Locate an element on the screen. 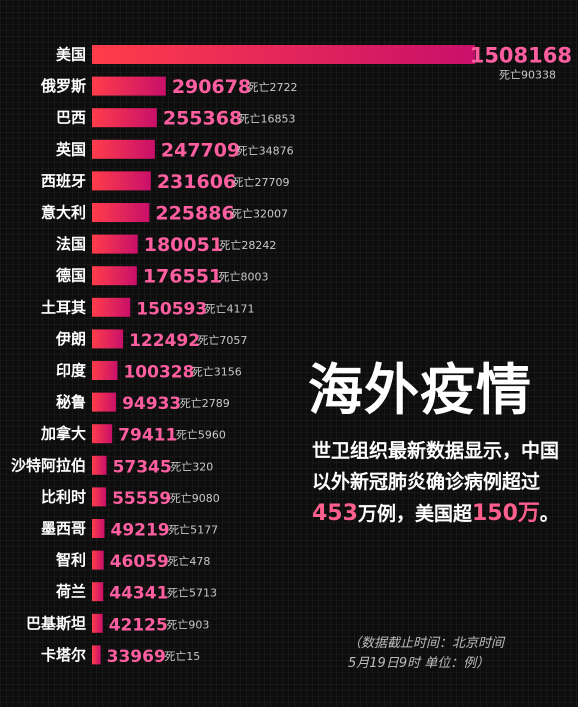 The image size is (578, 707). country-label: 荷兰 is located at coordinates (71, 592).